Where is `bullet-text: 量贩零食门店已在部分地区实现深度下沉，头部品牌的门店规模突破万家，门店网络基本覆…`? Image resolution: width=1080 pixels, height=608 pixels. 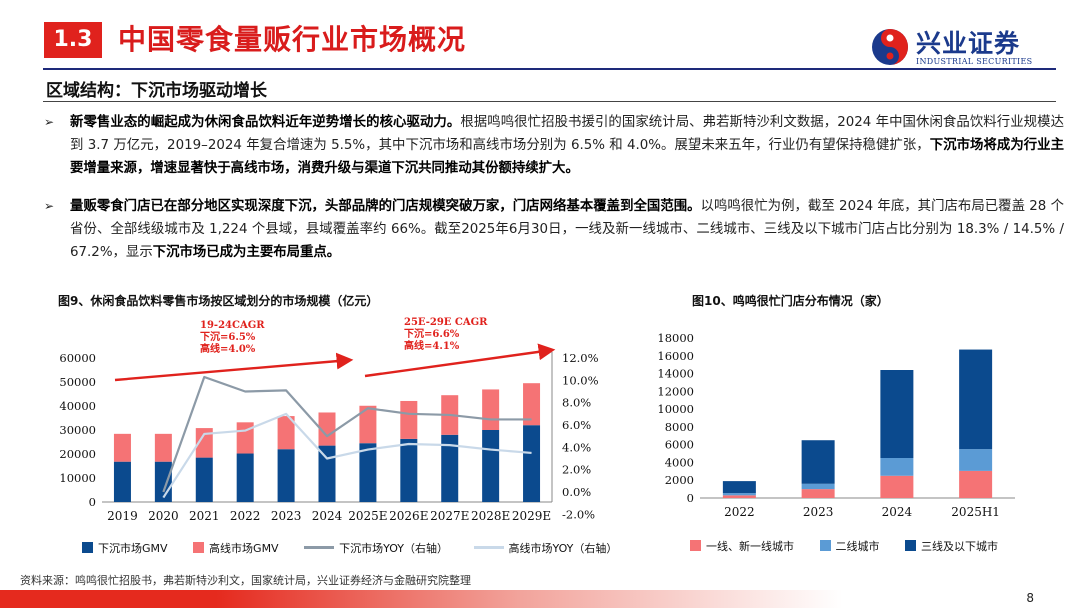 bullet-text: 量贩零食门店已在部分地区实现深度下沉，头部品牌的门店规模突破万家，门店网络基本覆… is located at coordinates (567, 229).